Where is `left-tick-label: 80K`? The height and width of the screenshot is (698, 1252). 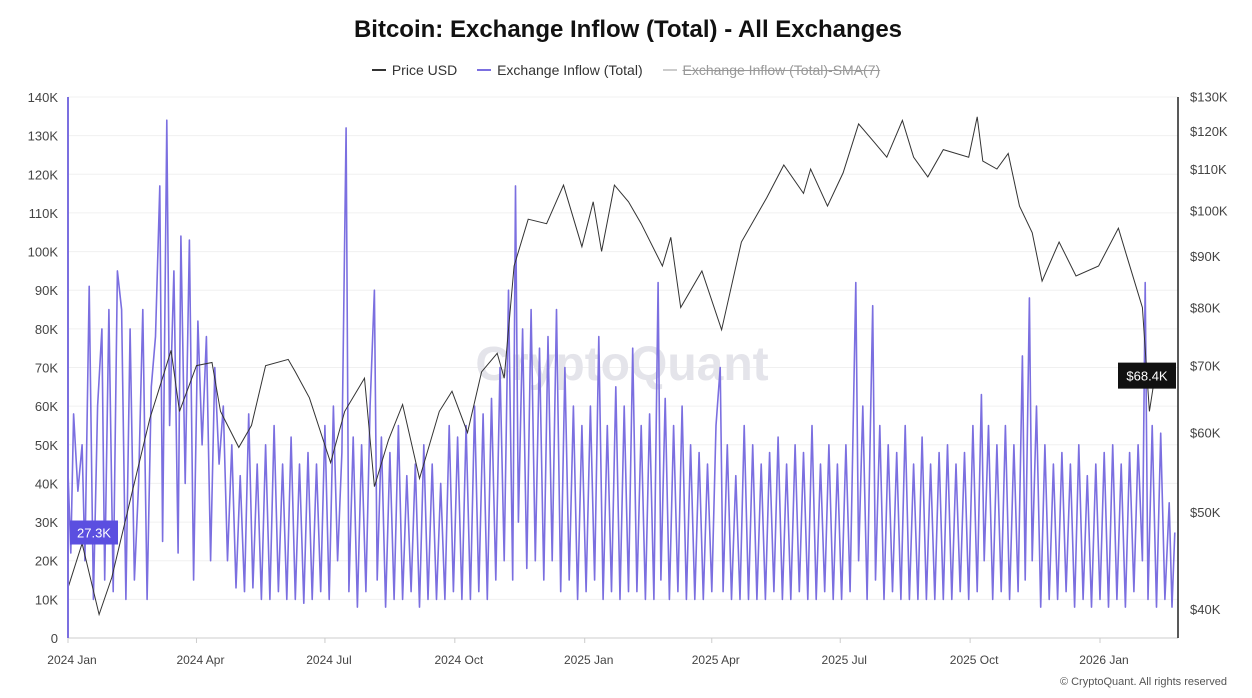
left-tick-label: 80K is located at coordinates (46, 329).